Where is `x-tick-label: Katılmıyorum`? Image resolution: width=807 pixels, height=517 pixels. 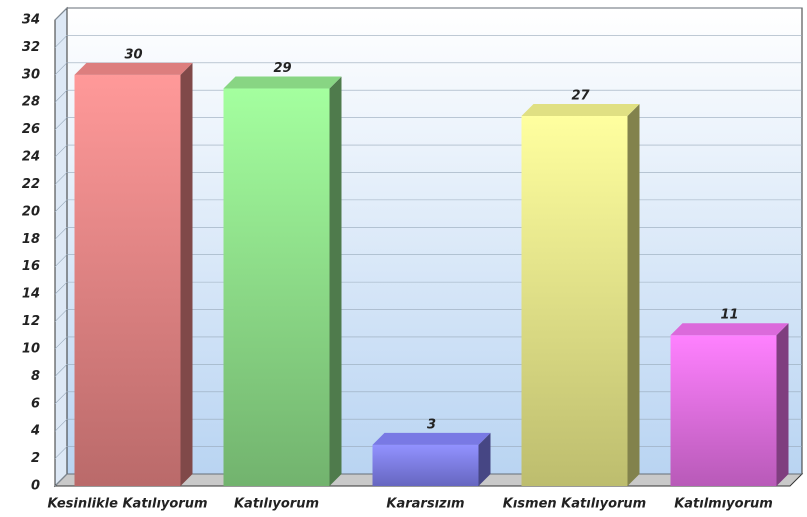 x-tick-label: Katılmıyorum is located at coordinates (723, 504).